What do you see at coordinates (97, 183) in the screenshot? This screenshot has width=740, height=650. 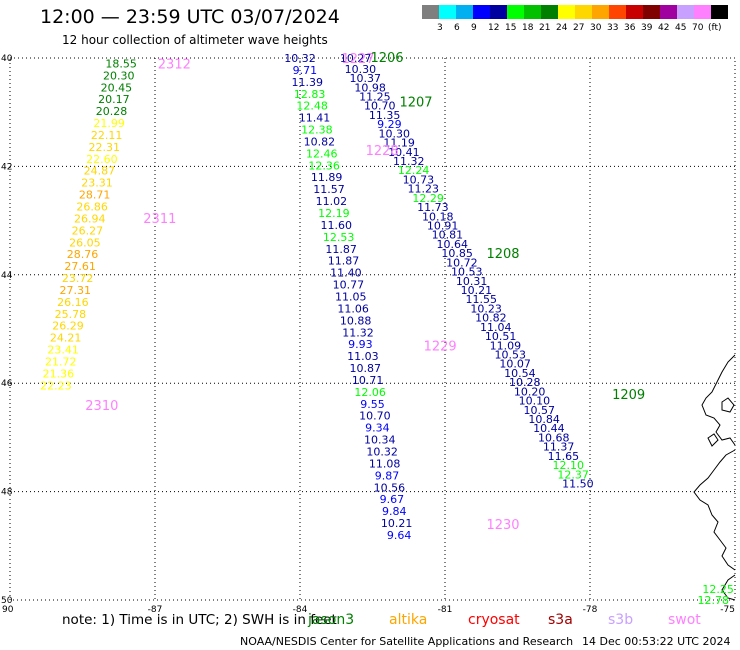 I see `wave-height-value: 23.31` at bounding box center [97, 183].